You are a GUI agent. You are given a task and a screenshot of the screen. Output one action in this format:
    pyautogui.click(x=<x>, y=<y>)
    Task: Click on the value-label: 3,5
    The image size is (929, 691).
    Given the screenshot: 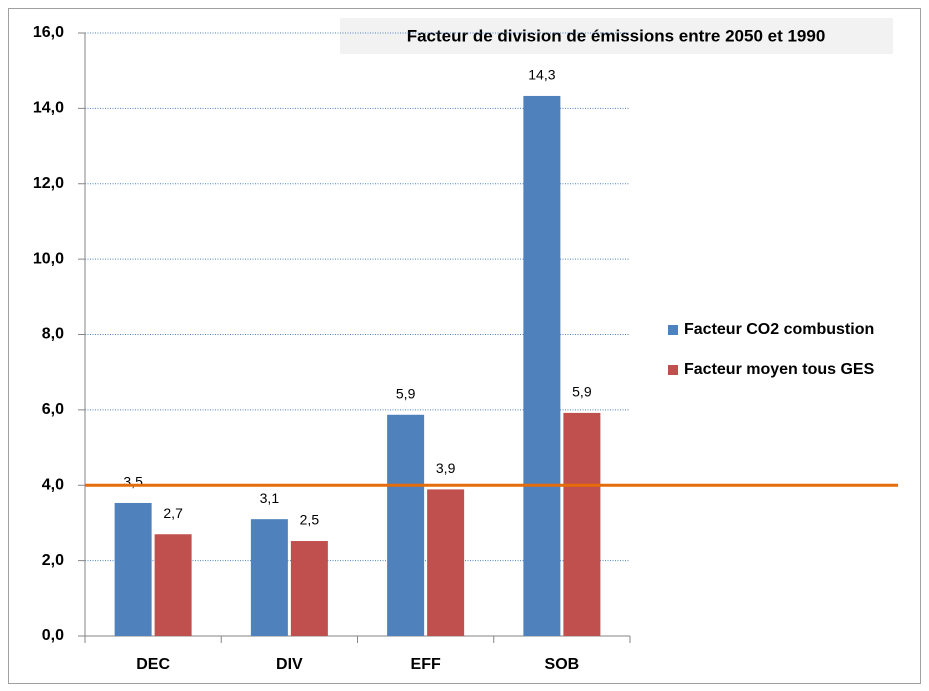 What is the action you would take?
    pyautogui.click(x=133, y=482)
    